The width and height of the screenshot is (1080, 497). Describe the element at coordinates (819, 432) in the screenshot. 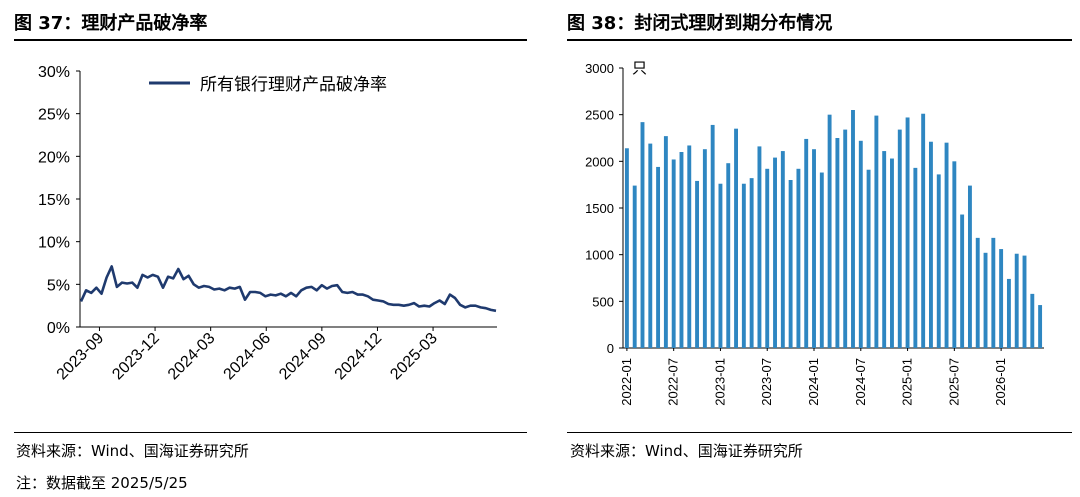

I see `right-source-rule` at that location.